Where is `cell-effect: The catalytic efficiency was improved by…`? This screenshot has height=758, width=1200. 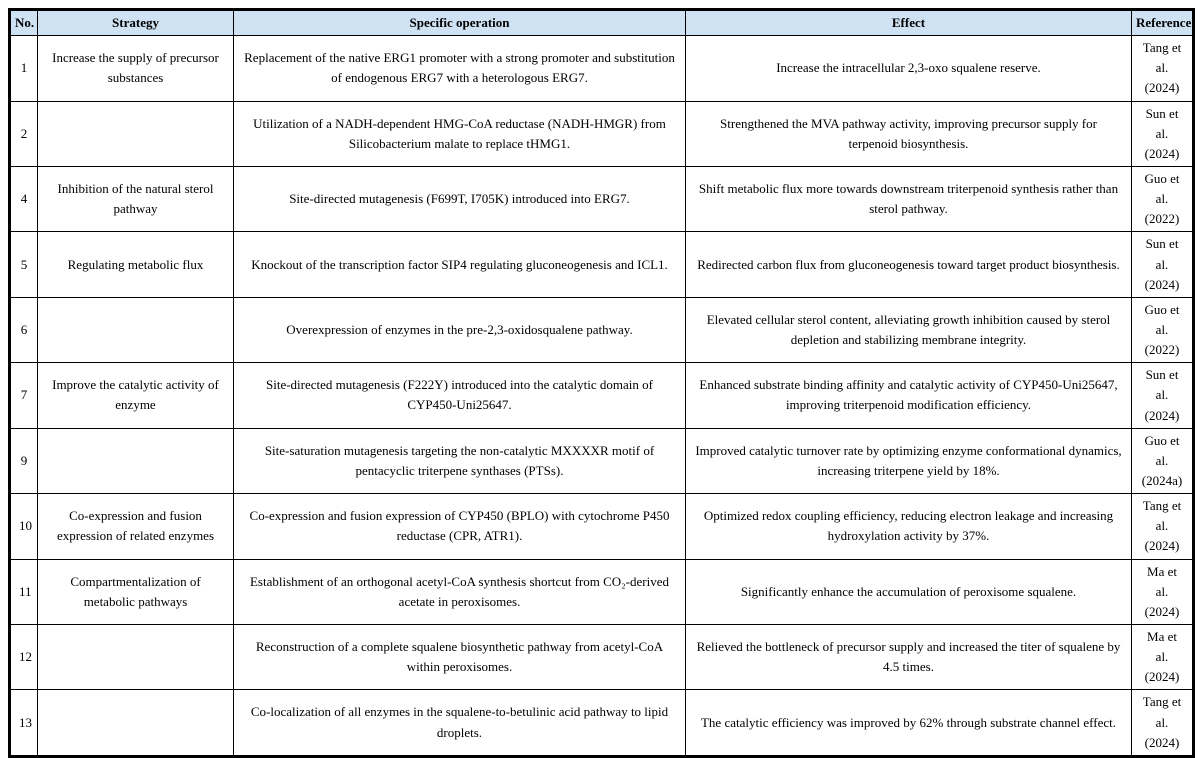 cell-effect: The catalytic efficiency was improved by… is located at coordinates (908, 723).